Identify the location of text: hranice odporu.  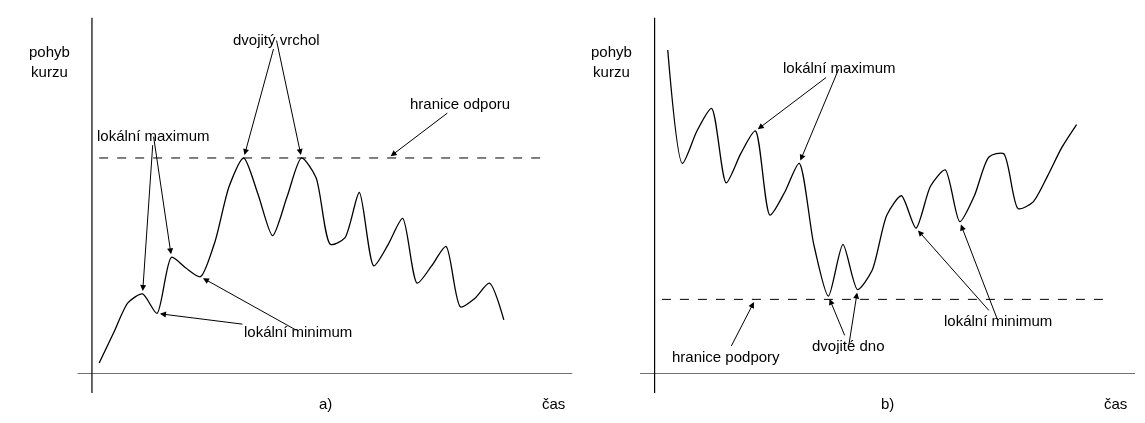
(460, 103).